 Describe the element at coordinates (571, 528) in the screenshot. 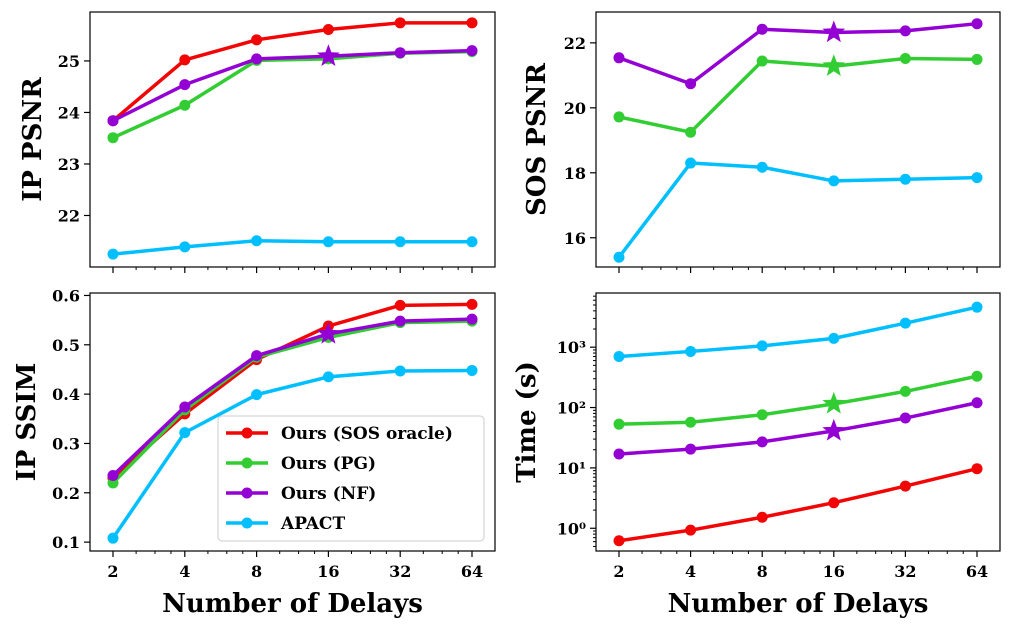

I see `y-tick-label: 10⁰` at that location.